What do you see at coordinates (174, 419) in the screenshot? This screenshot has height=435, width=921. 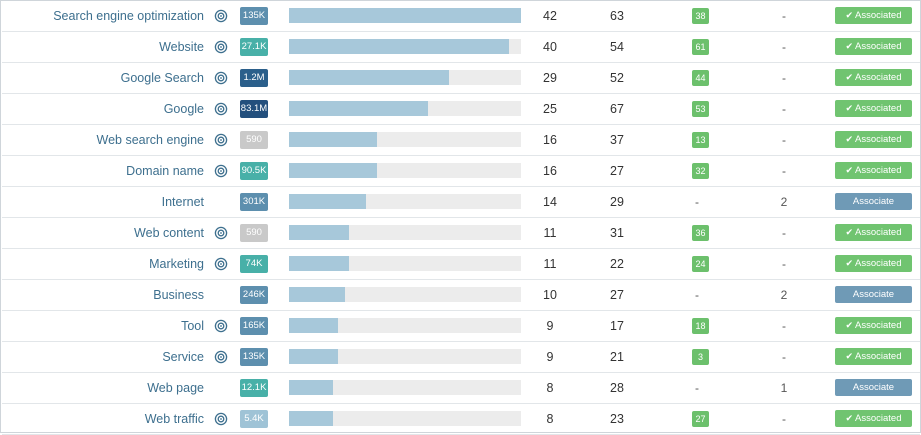 I see `keyword-link: Web traffic` at bounding box center [174, 419].